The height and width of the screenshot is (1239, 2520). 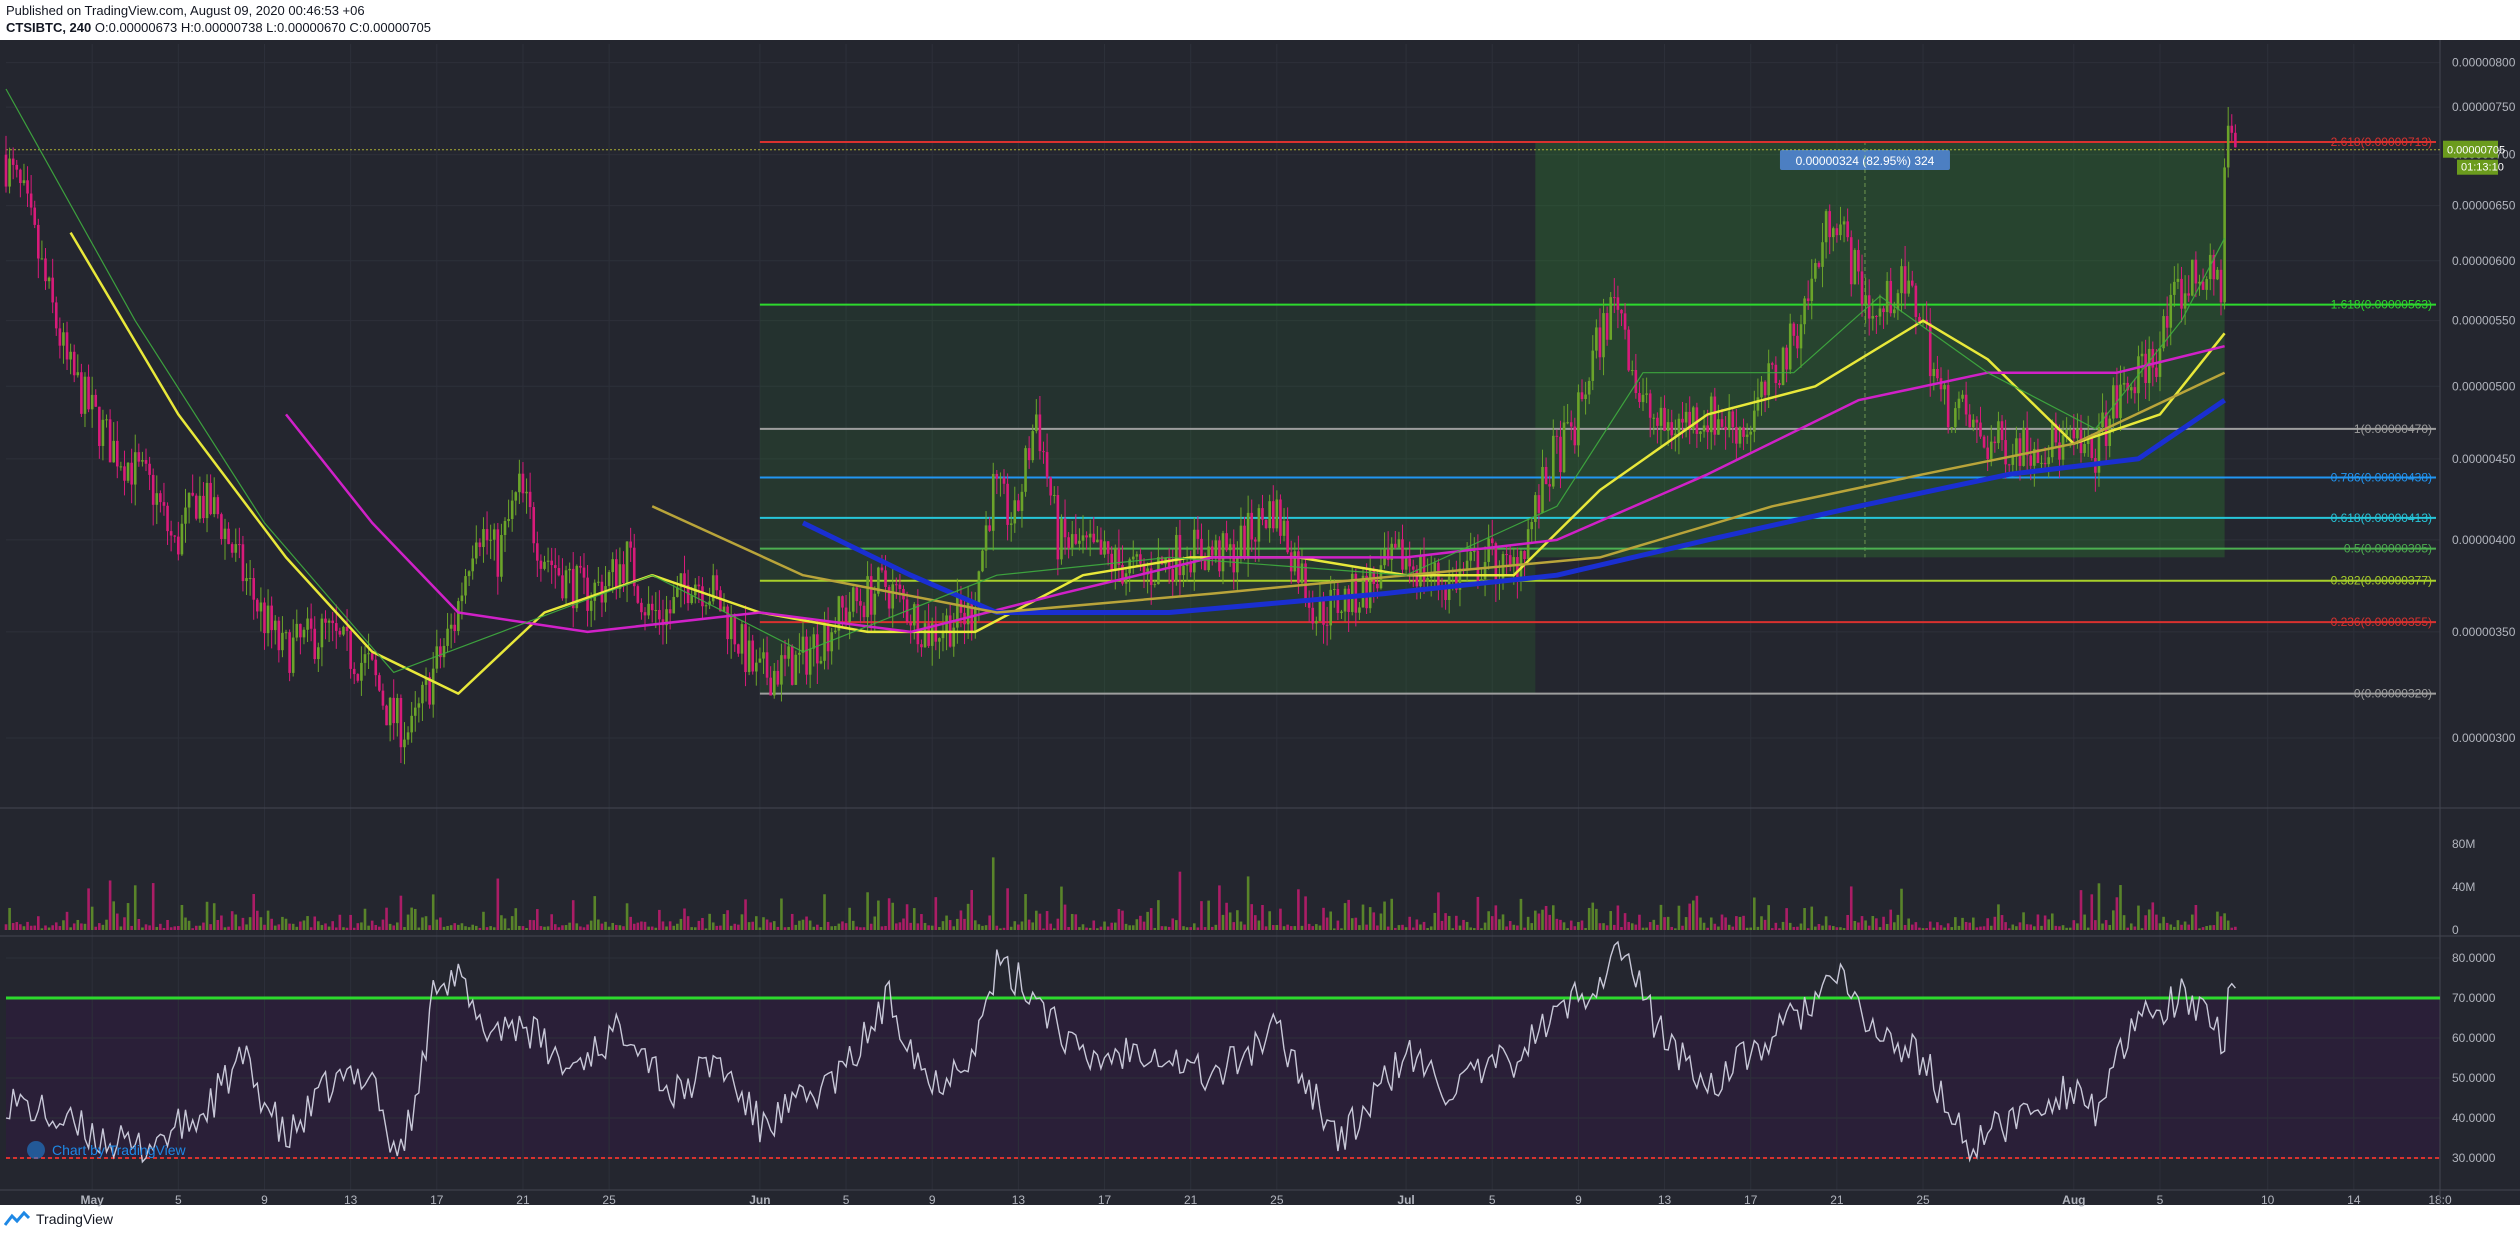 What do you see at coordinates (2484, 63) in the screenshot?
I see `price-axis-tick: 0.00000800` at bounding box center [2484, 63].